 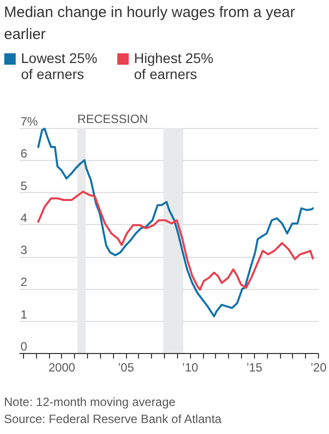 I want to click on y-tick-label: 6, so click(x=24, y=153).